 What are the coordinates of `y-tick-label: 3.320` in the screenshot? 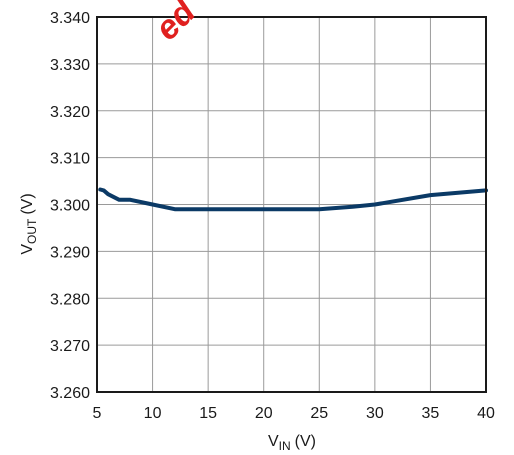 It's located at (70, 112).